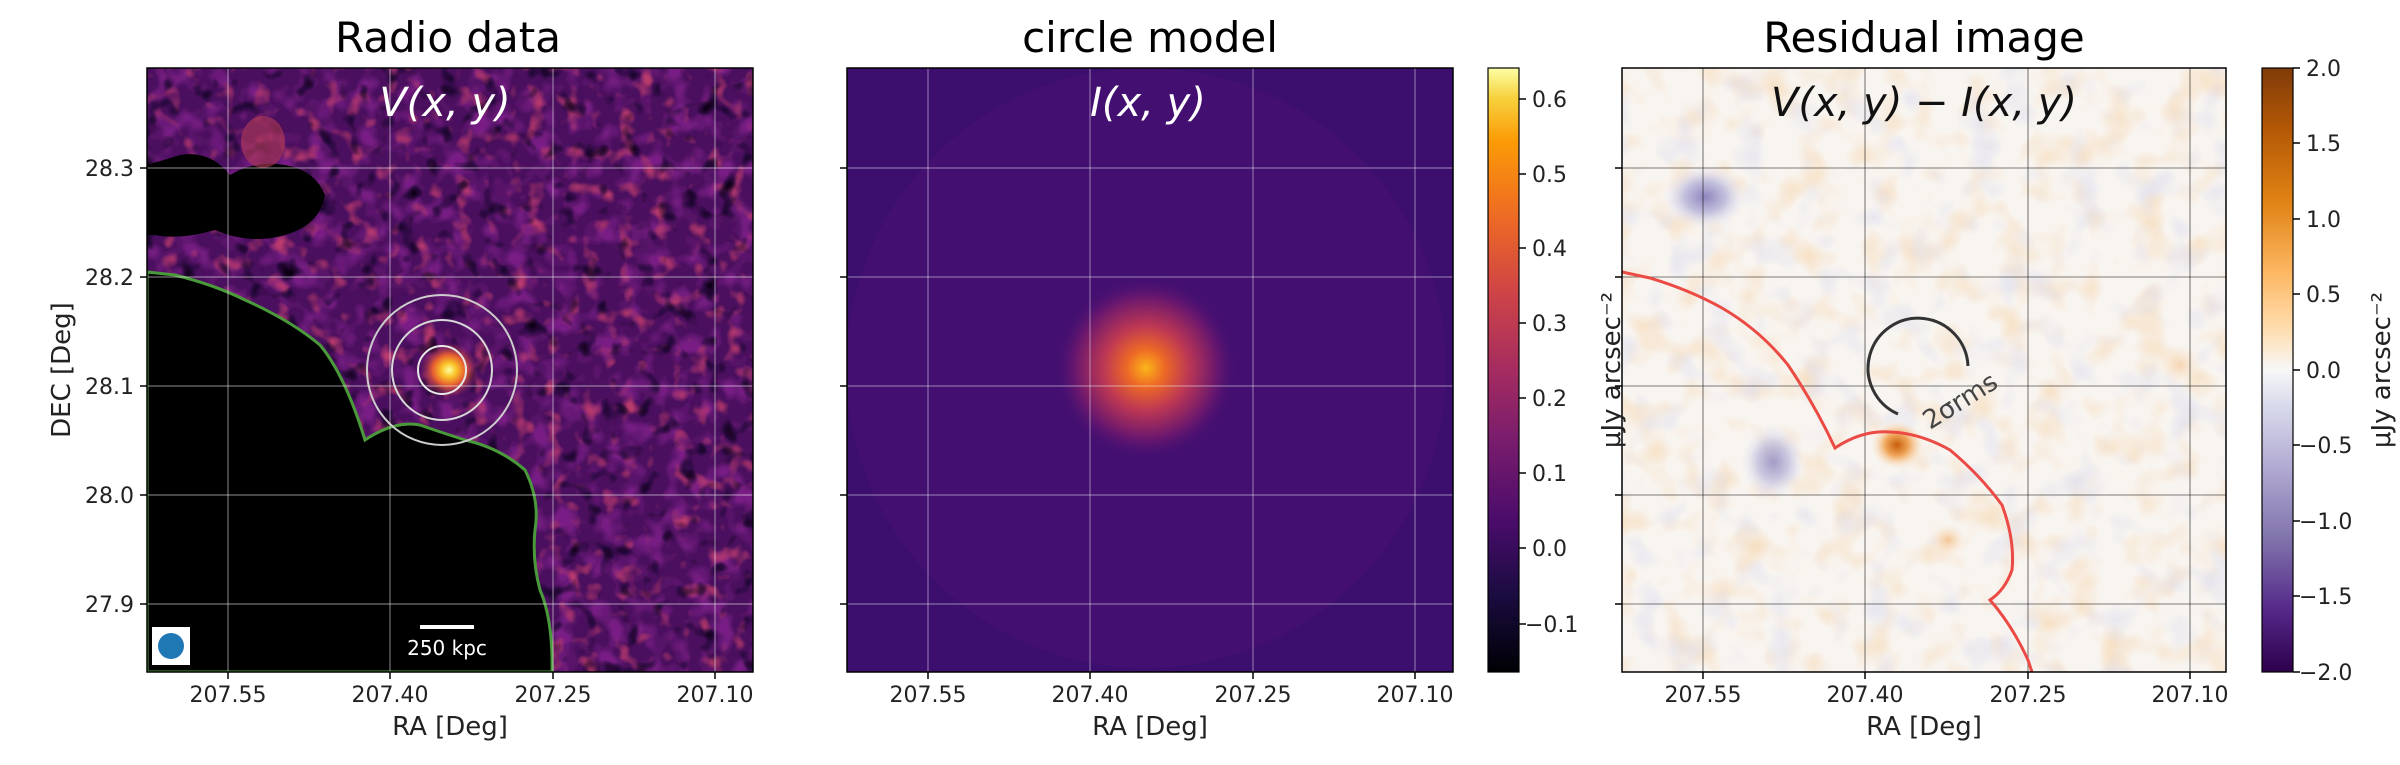 Image resolution: width=2400 pixels, height=765 pixels. I want to click on residual-cbar-tick: 0.5, so click(2323, 295).